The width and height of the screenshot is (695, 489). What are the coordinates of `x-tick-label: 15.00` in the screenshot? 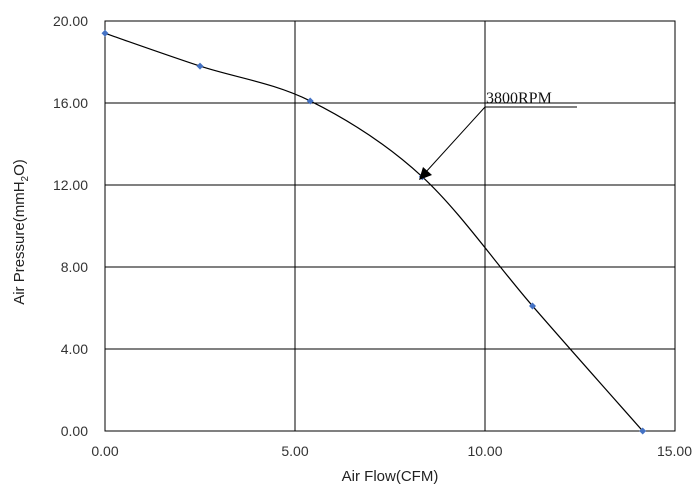 It's located at (674, 451).